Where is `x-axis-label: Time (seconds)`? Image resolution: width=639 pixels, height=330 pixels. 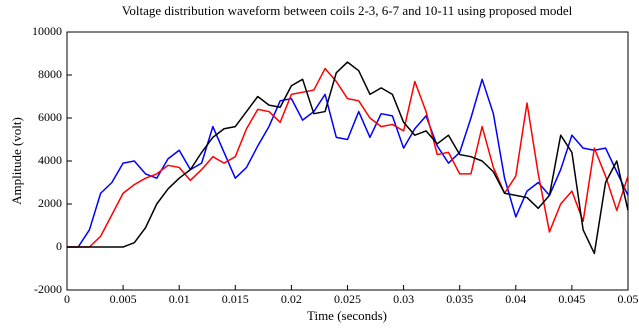
x-axis-label: Time (seconds) is located at coordinates (347, 315).